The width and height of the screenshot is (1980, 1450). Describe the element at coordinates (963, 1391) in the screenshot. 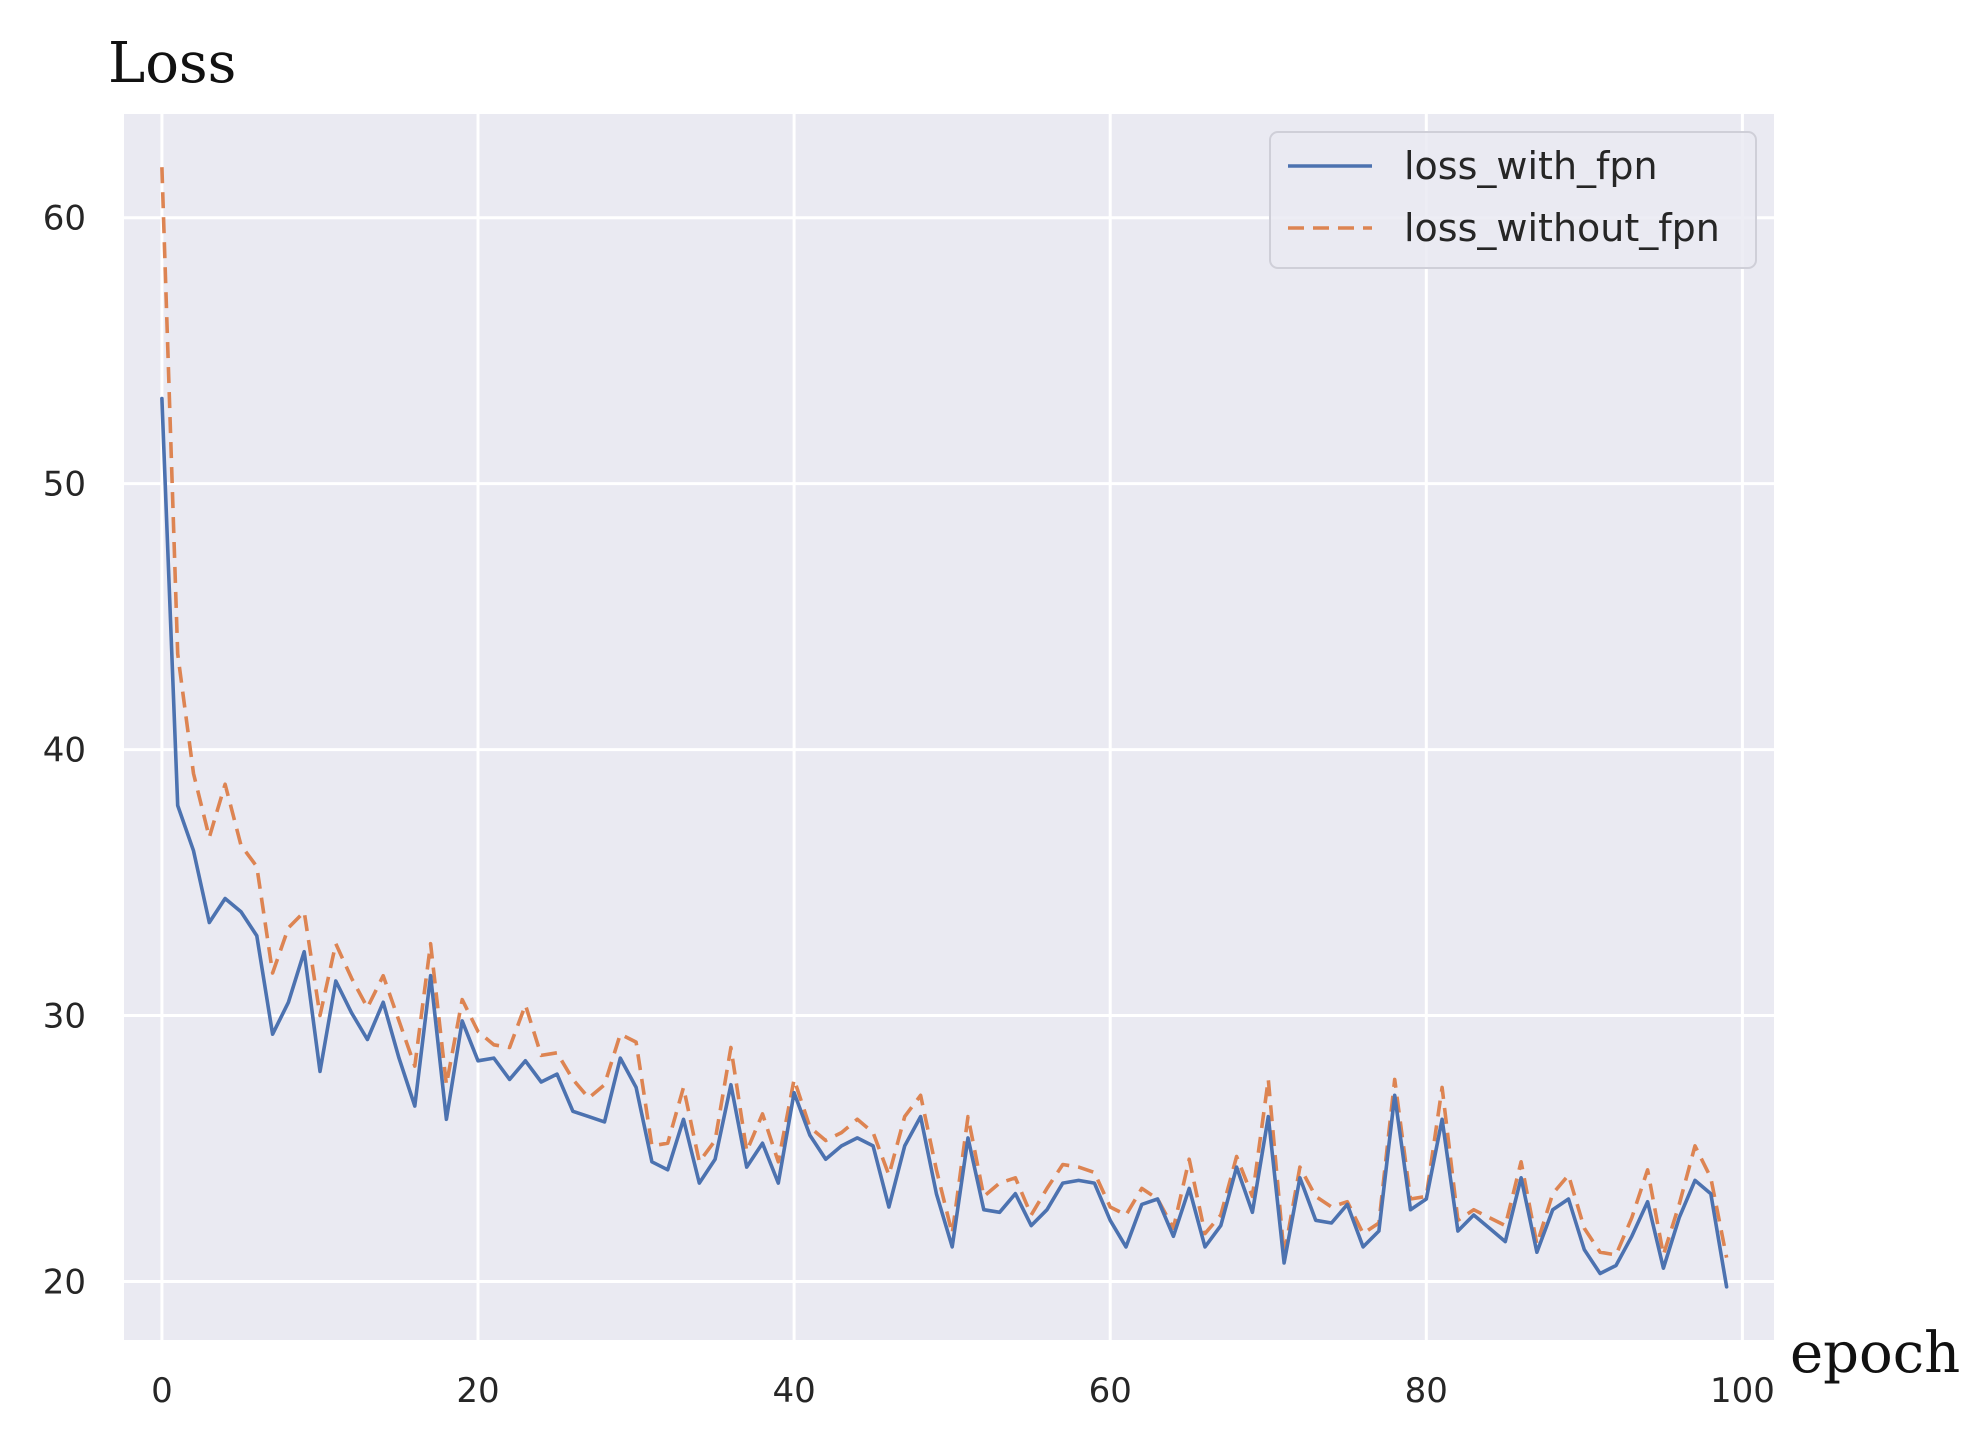

I see `x-tick-labels: 0 20 40 60 80 100` at that location.